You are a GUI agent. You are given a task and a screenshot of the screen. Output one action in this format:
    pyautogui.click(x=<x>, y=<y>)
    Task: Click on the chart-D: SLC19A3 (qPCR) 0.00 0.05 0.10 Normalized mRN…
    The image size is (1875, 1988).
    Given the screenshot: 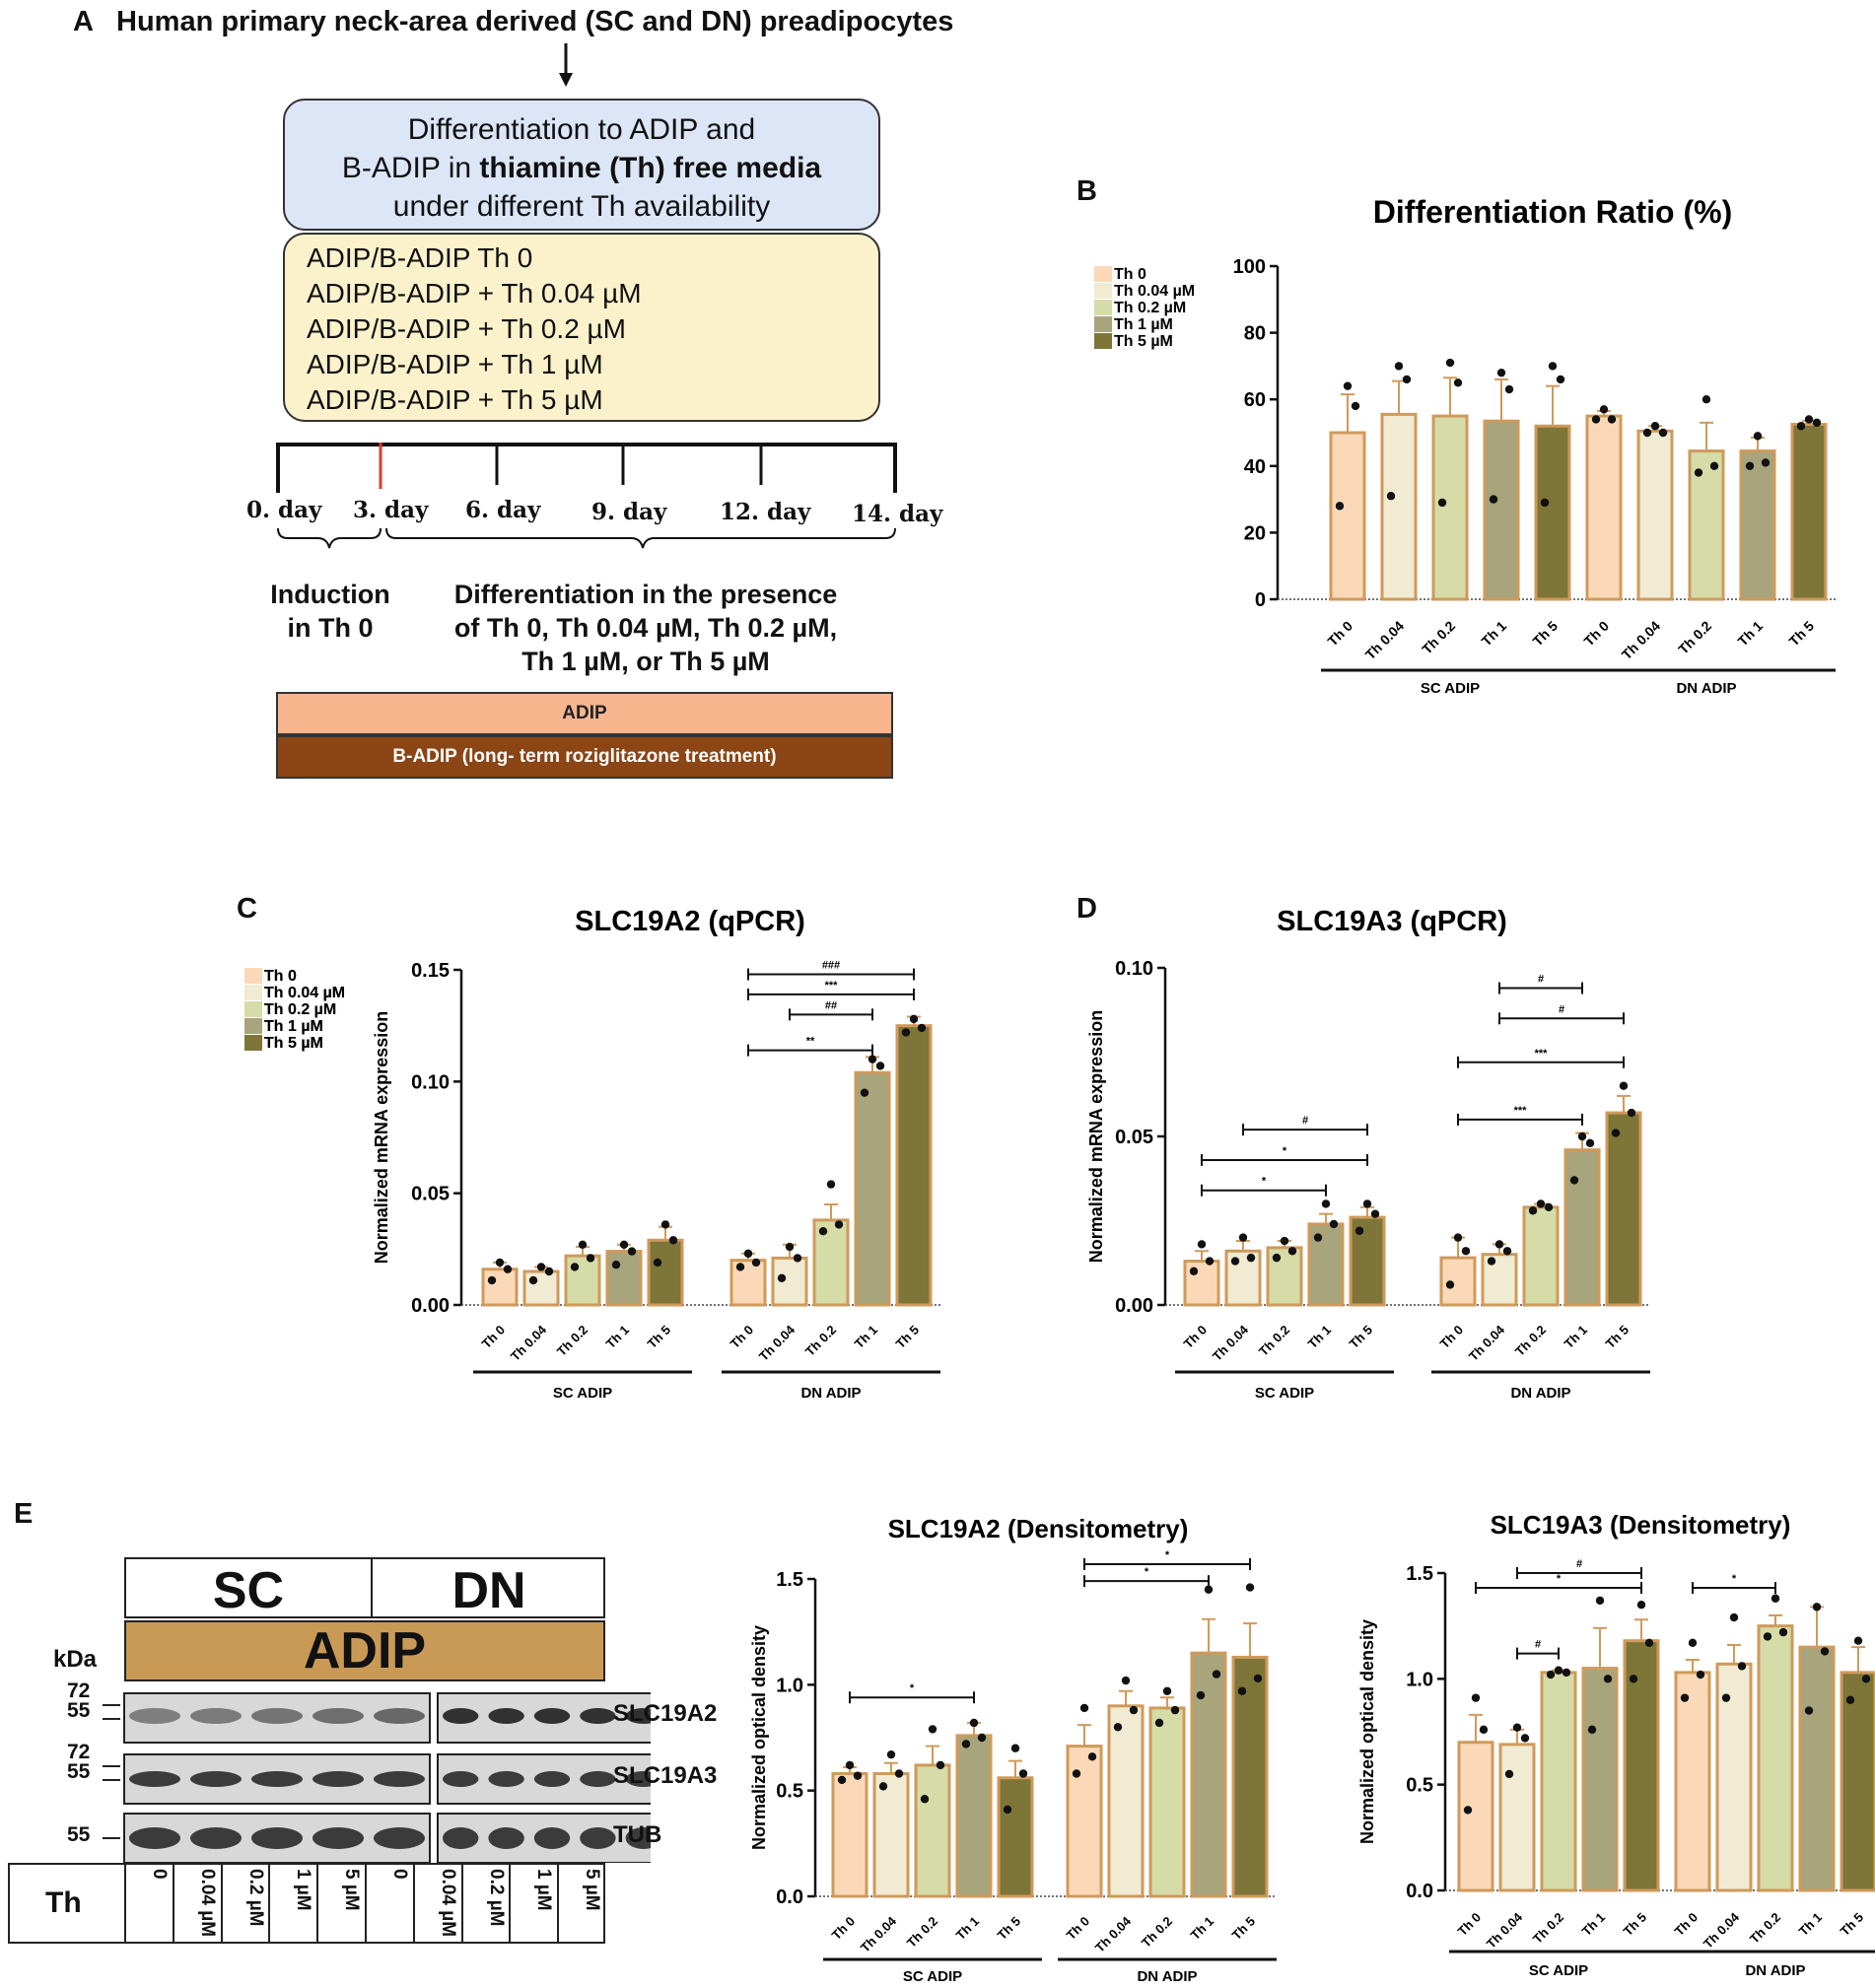 What is the action you would take?
    pyautogui.click(x=1368, y=1154)
    